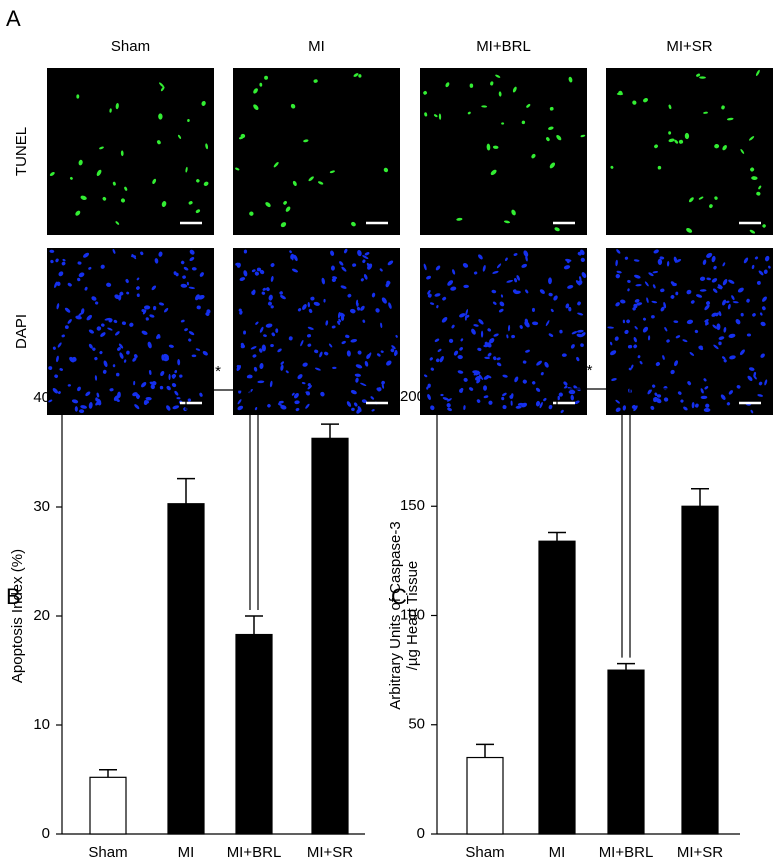 The width and height of the screenshot is (782, 868). What do you see at coordinates (254, 734) in the screenshot?
I see `bar` at bounding box center [254, 734].